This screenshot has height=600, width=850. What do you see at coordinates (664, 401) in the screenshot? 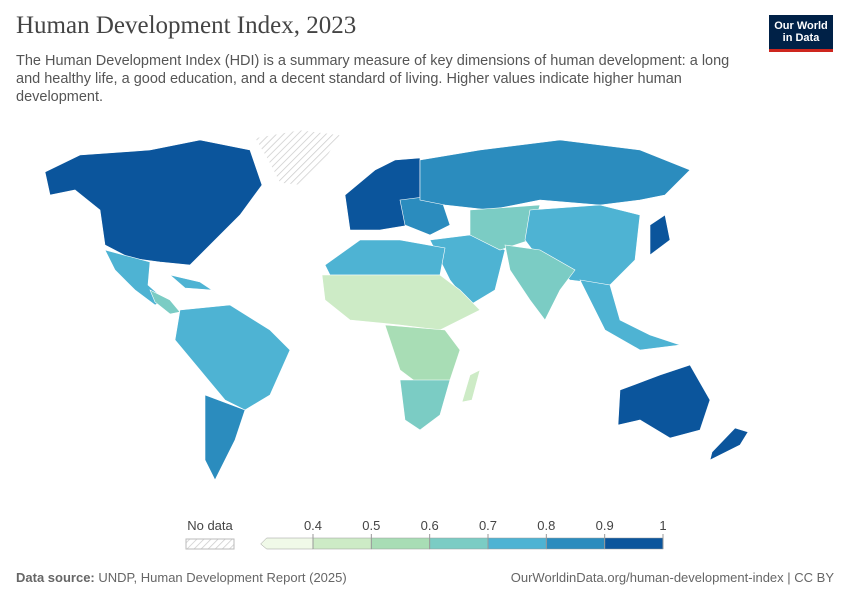
I see `australia` at bounding box center [664, 401].